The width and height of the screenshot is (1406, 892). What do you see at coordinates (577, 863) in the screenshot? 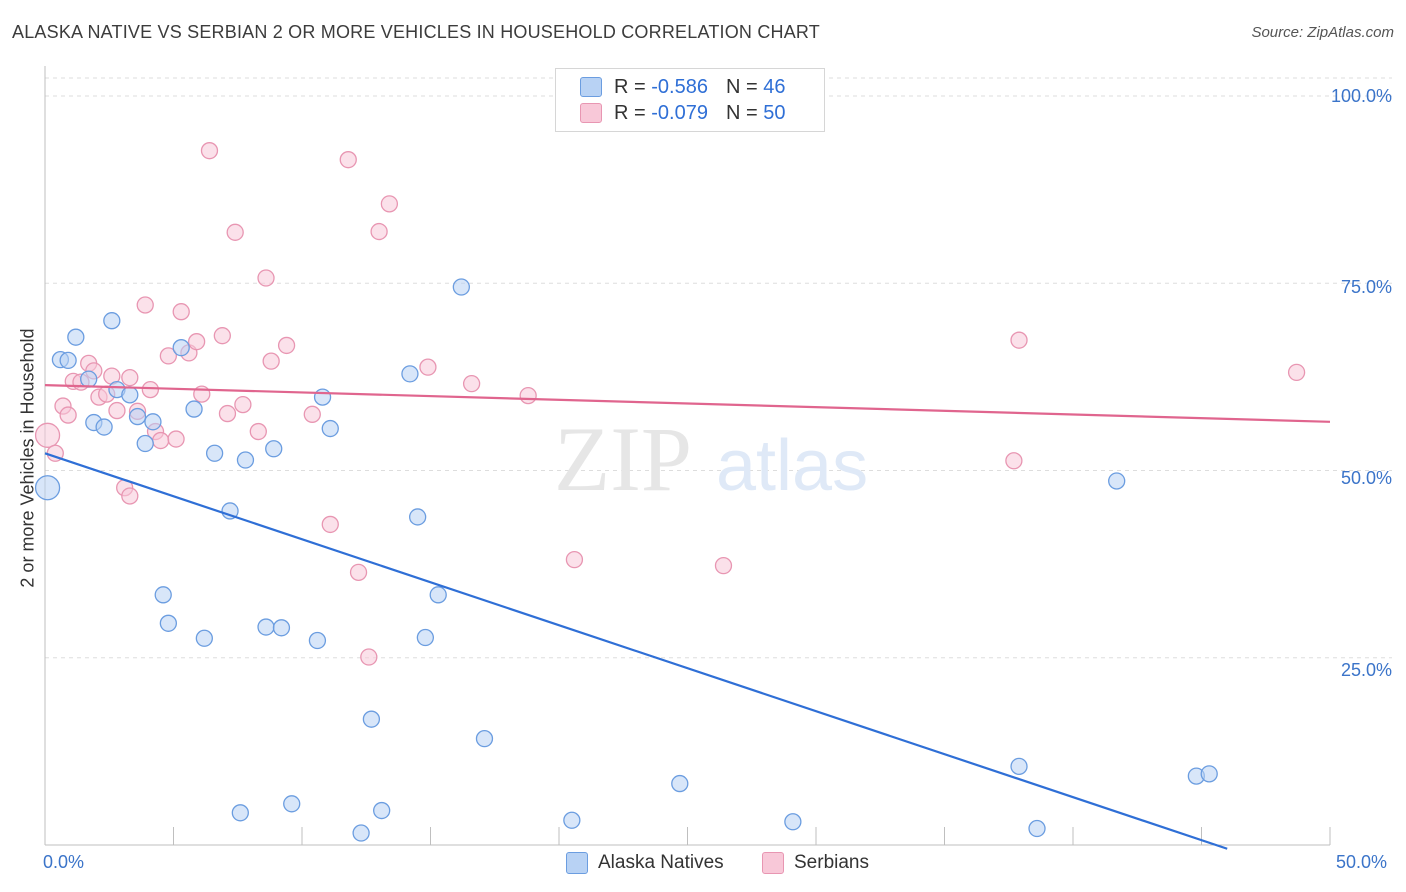
I see `alaska-natives-legend-swatch` at bounding box center [577, 863].